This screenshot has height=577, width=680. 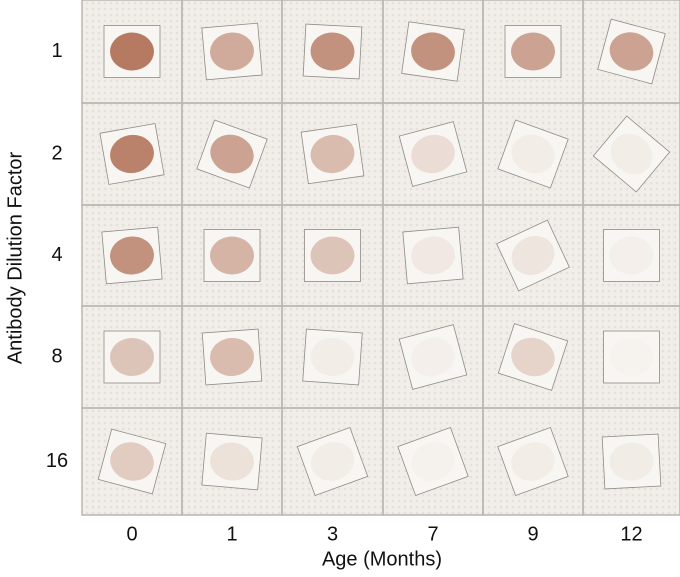 I want to click on grid-cell, so click(x=631, y=461).